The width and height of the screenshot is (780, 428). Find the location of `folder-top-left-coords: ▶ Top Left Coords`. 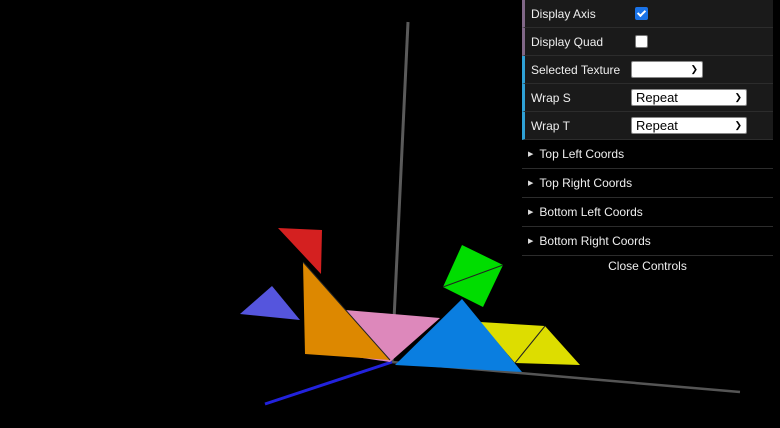

folder-top-left-coords: ▶ Top Left Coords is located at coordinates (647, 154).